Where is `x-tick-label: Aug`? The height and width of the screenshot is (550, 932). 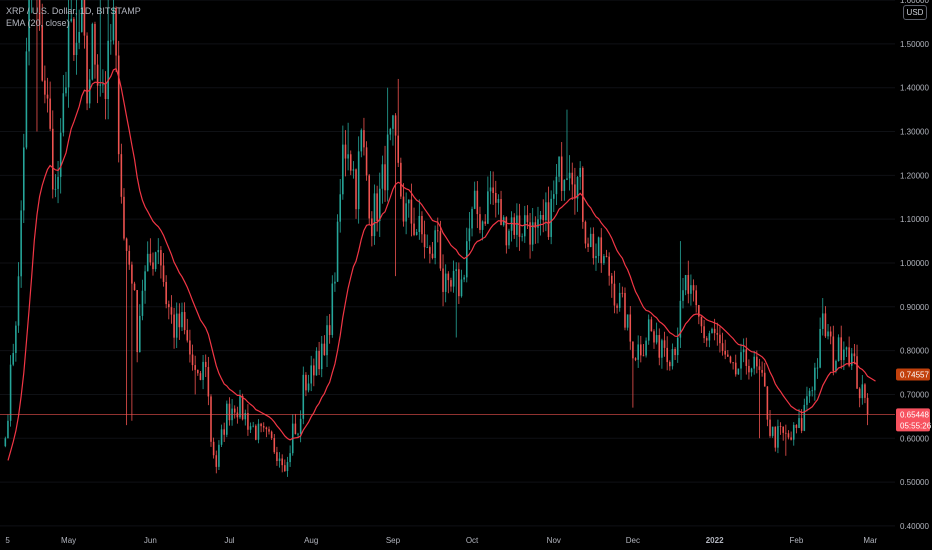 x-tick-label: Aug is located at coordinates (311, 540).